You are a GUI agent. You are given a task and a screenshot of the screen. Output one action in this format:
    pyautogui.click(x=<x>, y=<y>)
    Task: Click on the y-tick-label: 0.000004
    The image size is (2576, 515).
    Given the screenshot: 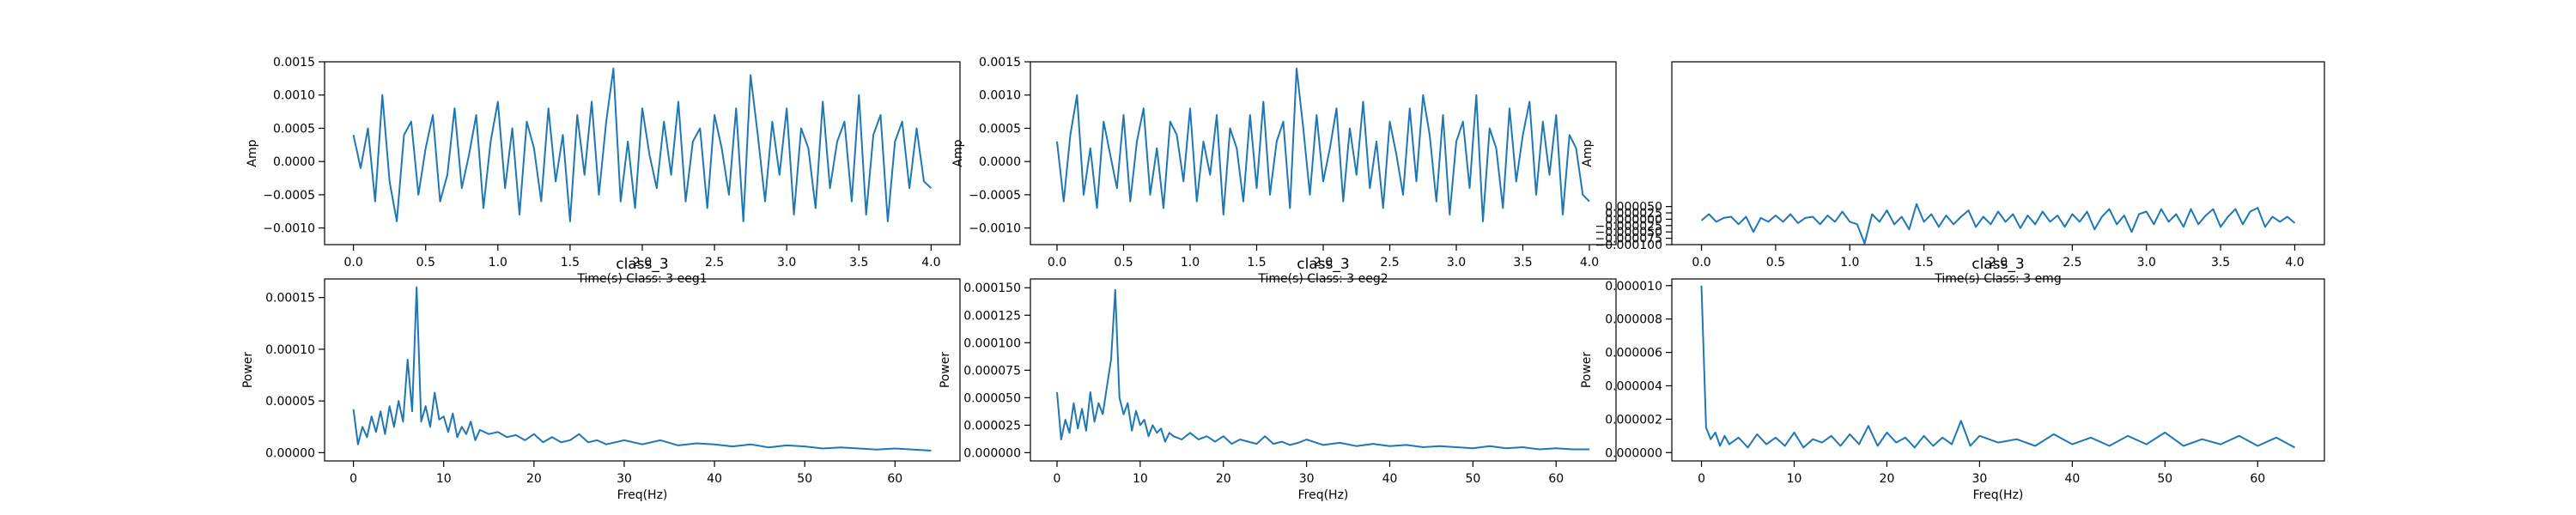 What is the action you would take?
    pyautogui.click(x=1634, y=386)
    